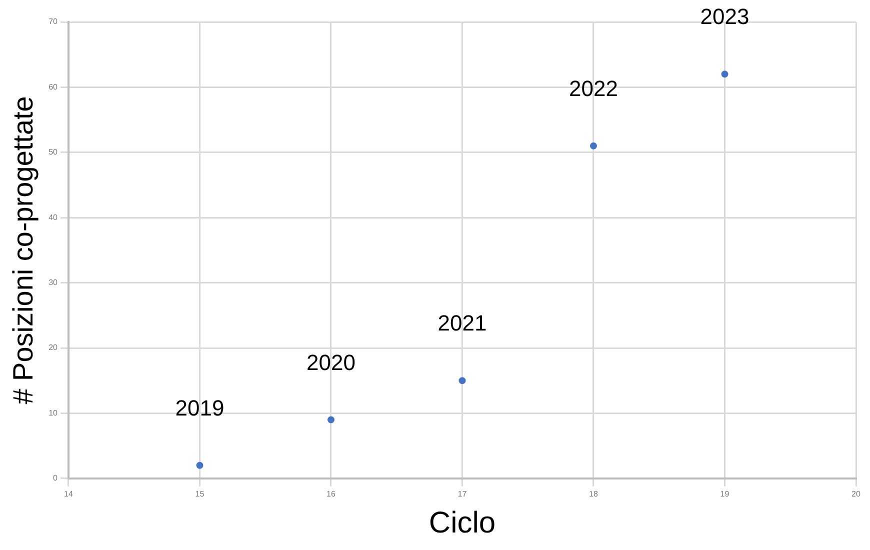 This screenshot has width=870, height=550. What do you see at coordinates (462, 323) in the screenshot?
I see `annotation: 2021` at bounding box center [462, 323].